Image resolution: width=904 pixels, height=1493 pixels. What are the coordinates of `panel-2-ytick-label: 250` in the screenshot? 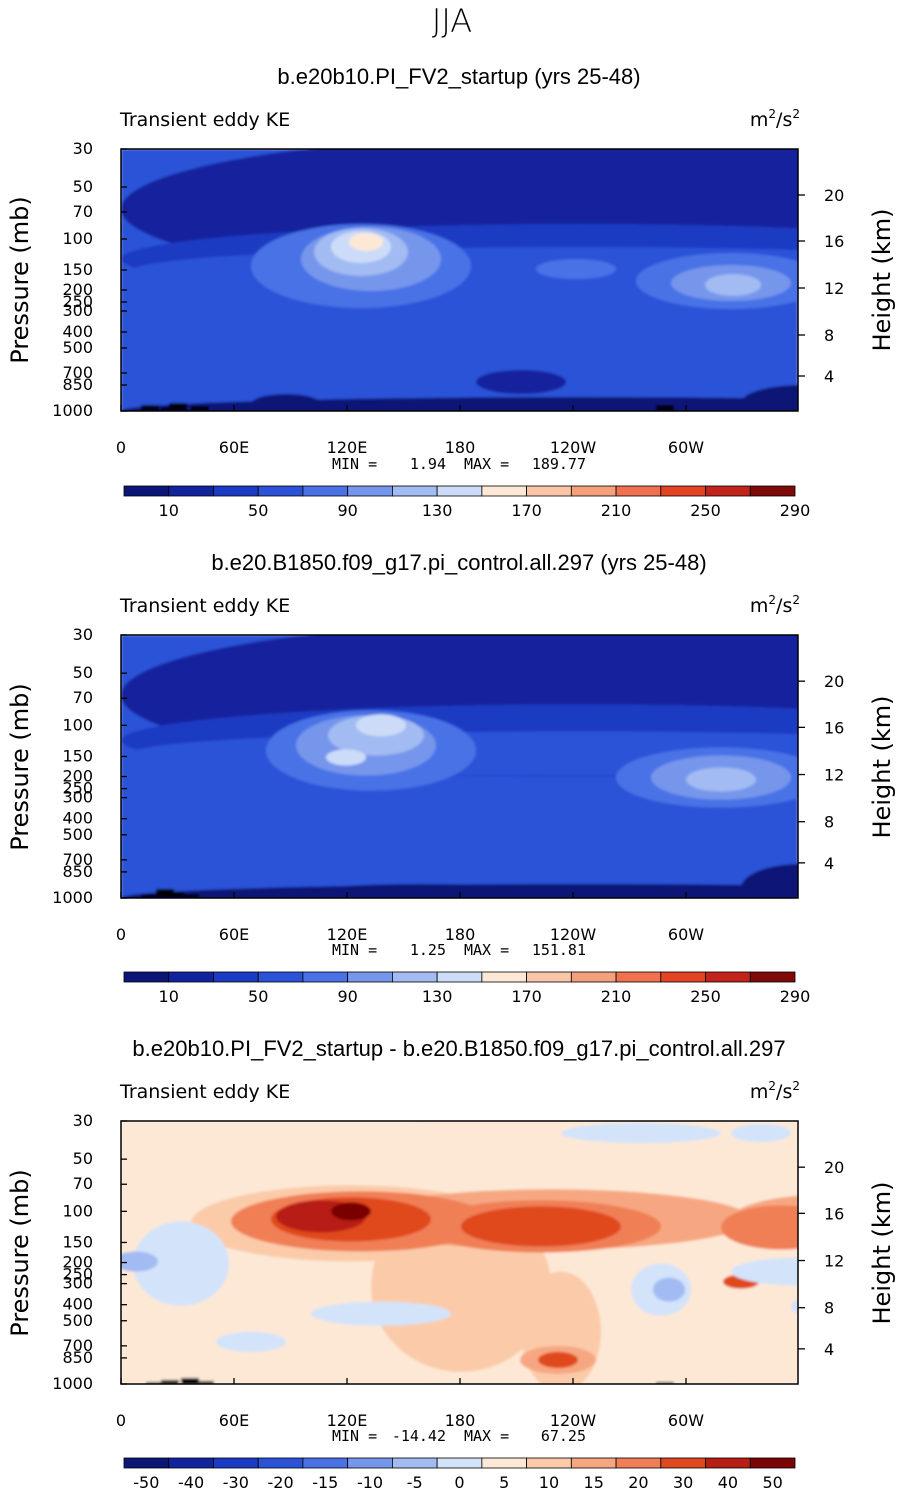 It's located at (77, 788).